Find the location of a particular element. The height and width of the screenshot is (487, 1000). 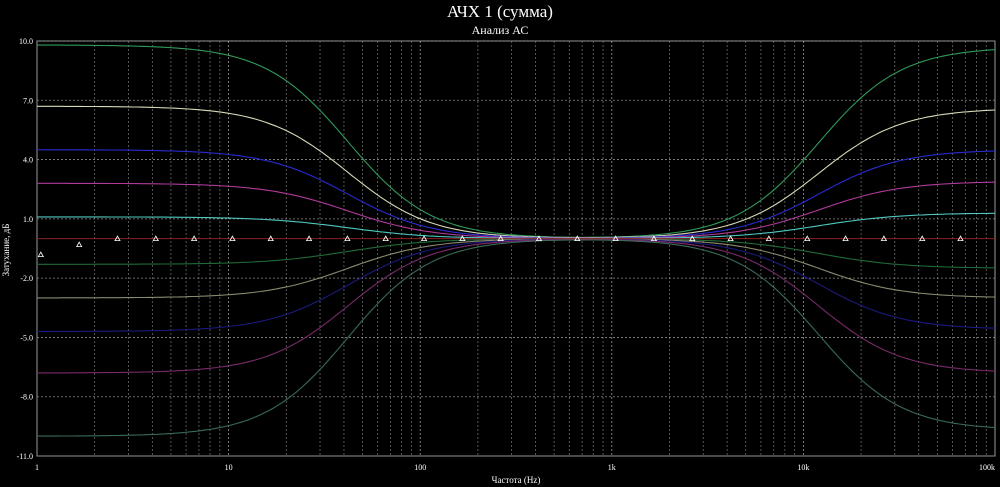

x-tick-label: 100k is located at coordinates (987, 467).